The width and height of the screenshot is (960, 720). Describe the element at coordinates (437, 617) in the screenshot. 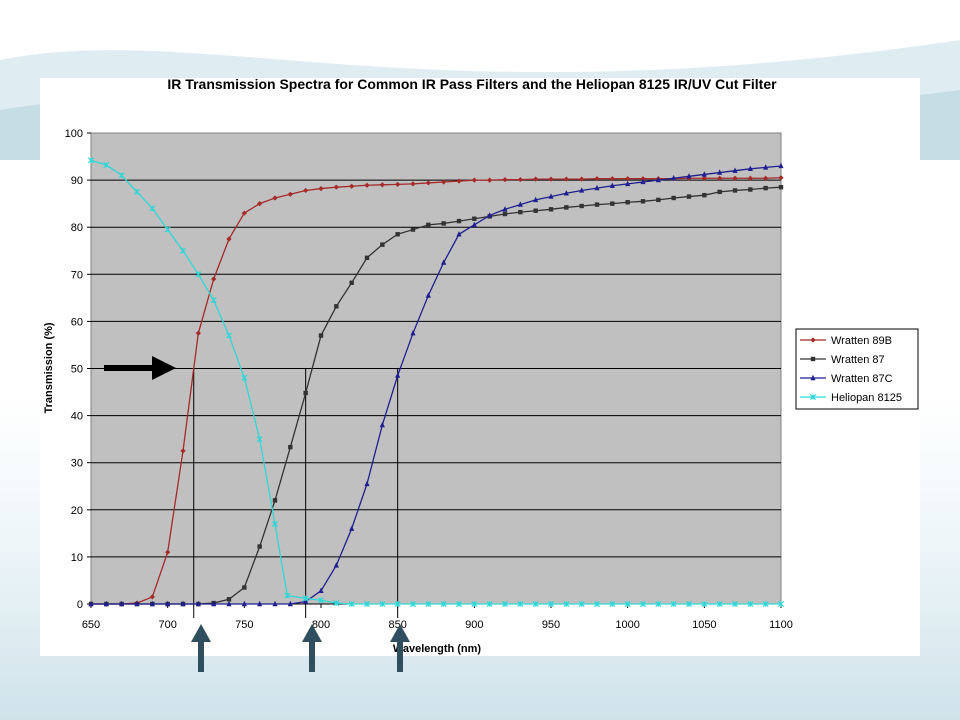

I see `x-axis-ticks: 650 700 750 800 850 900 950 1000 1050 1100` at that location.